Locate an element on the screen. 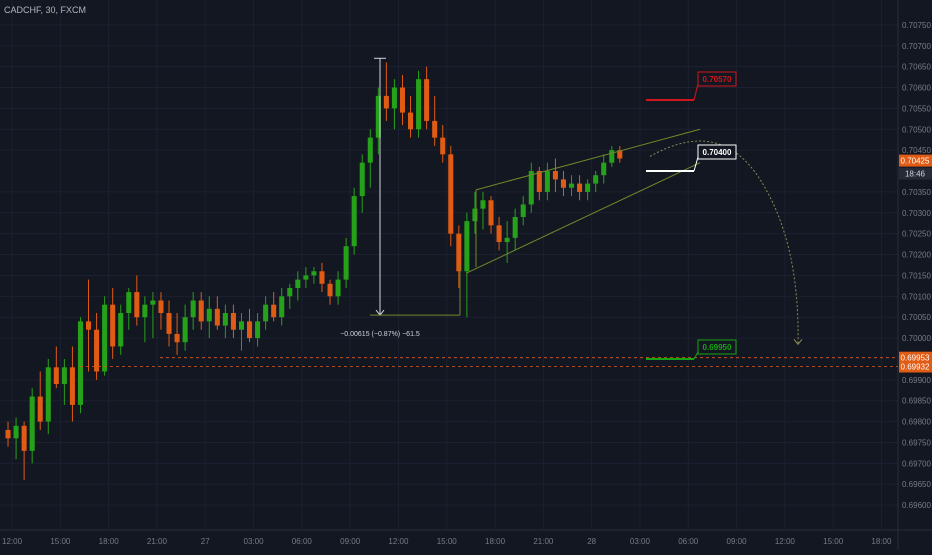 Image resolution: width=932 pixels, height=555 pixels. target-mid-box is located at coordinates (717, 152).